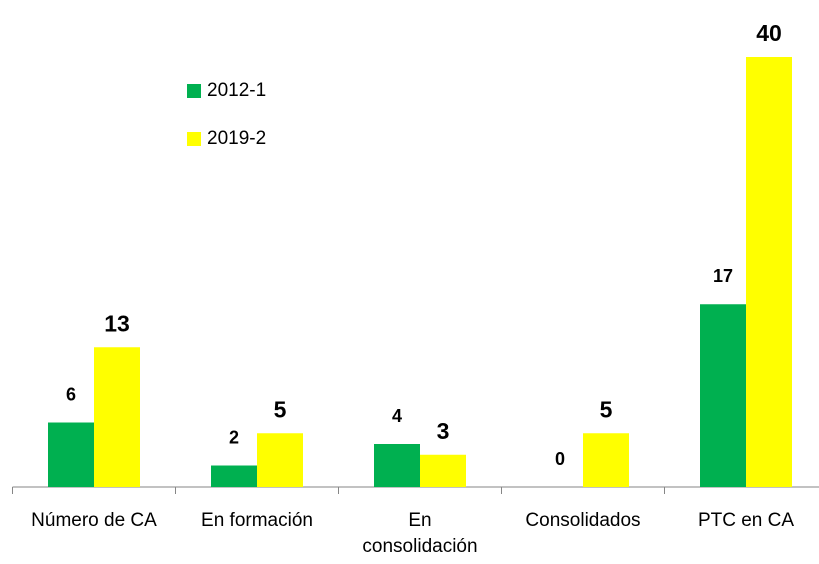 The height and width of the screenshot is (564, 819). What do you see at coordinates (443, 431) in the screenshot?
I see `data-label: 3` at bounding box center [443, 431].